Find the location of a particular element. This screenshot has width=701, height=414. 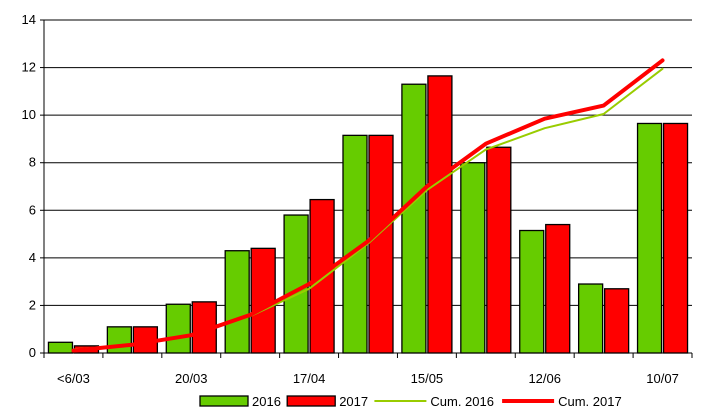

y-axis-ticks: 0 2 4 6 8 10 12 14 is located at coordinates (33, 186).